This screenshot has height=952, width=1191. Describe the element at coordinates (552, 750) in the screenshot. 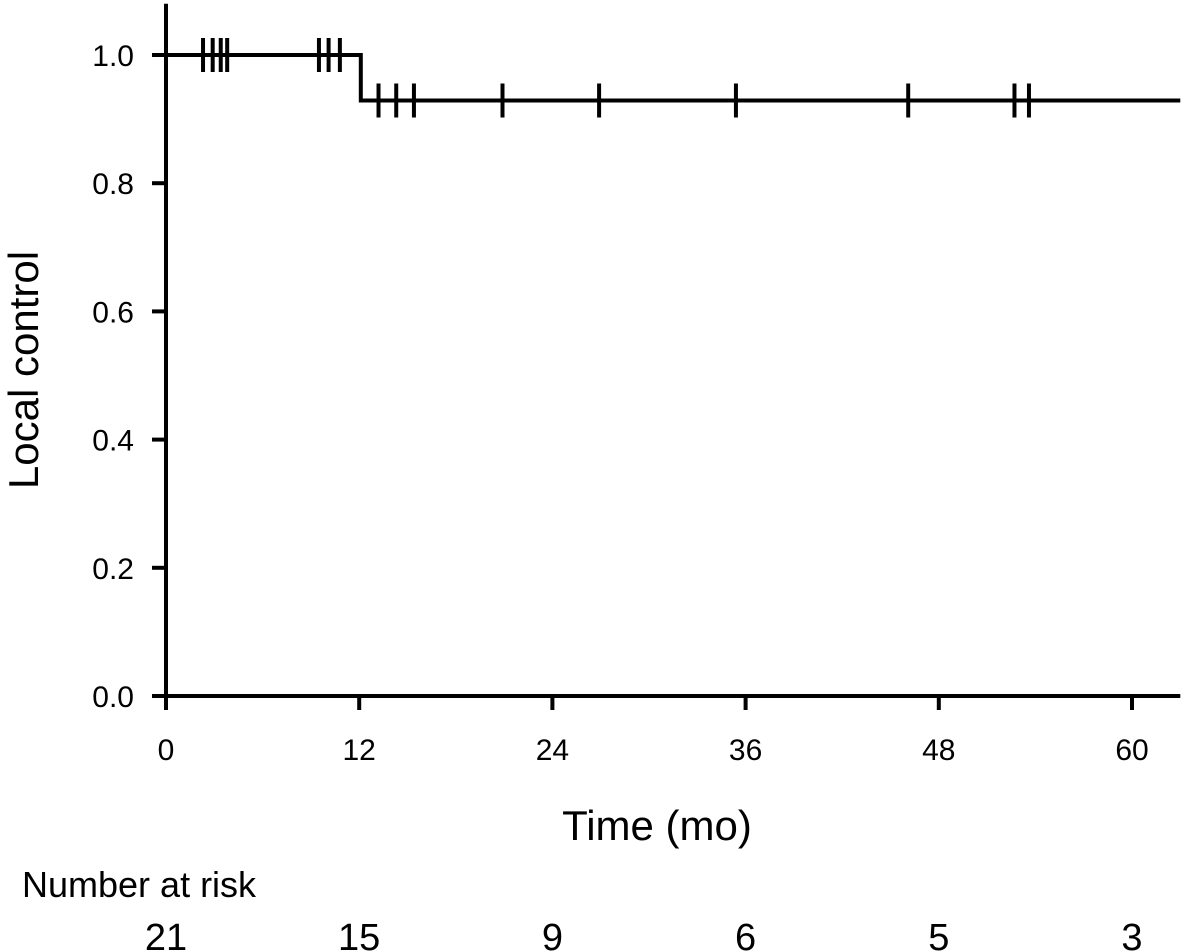

I see `x-tick-label: 24` at that location.